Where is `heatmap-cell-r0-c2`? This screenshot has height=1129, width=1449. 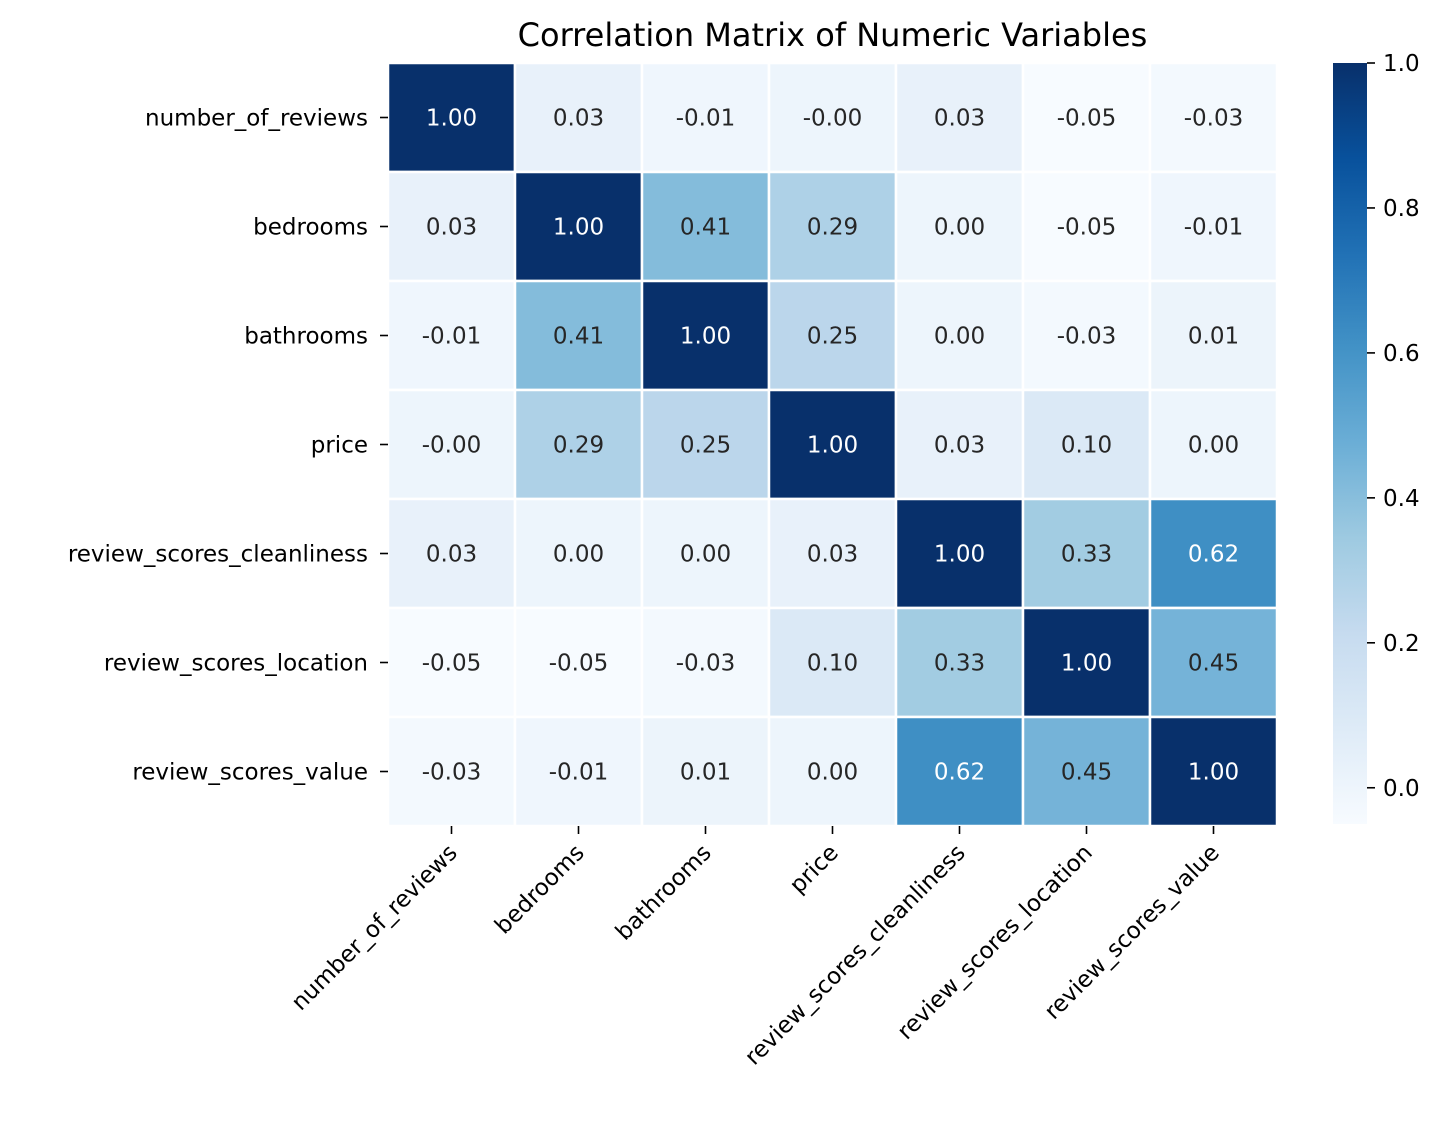 heatmap-cell-r0-c2 is located at coordinates (705, 117).